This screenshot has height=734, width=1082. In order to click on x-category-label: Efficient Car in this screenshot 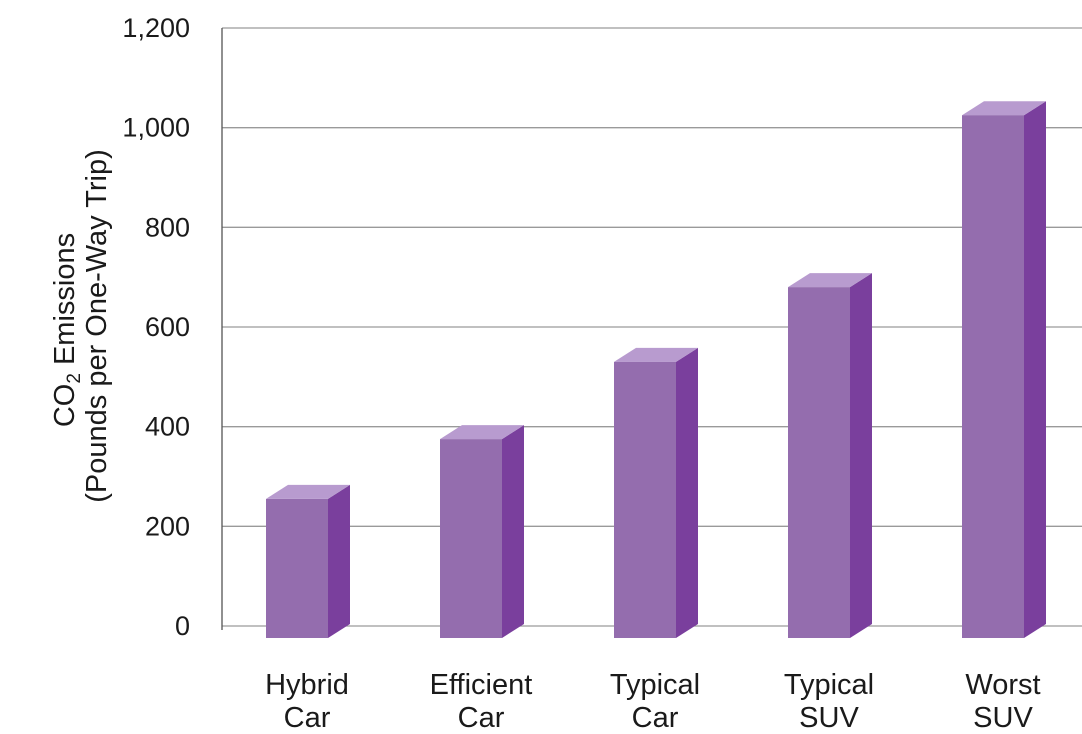, I will do `click(481, 701)`.